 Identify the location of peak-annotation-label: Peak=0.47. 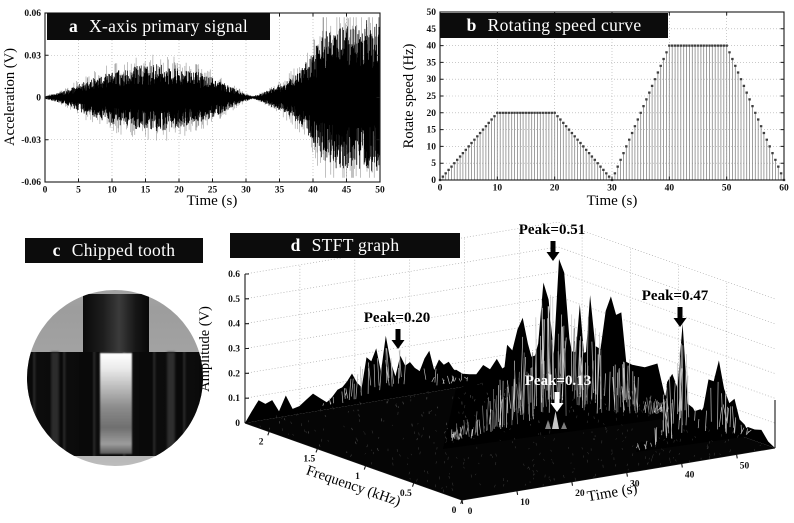
(675, 296).